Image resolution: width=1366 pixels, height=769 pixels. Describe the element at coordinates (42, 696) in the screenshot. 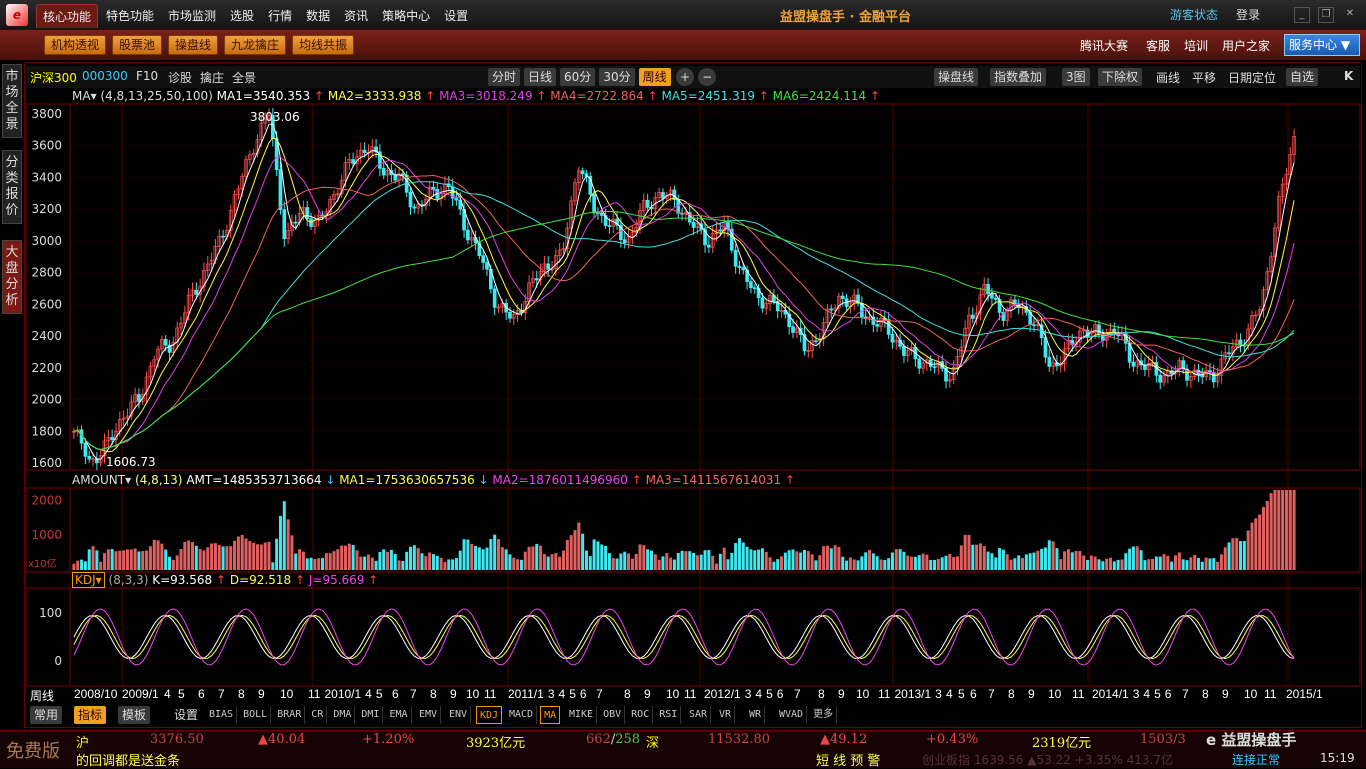

I see `date-label: 周线` at that location.